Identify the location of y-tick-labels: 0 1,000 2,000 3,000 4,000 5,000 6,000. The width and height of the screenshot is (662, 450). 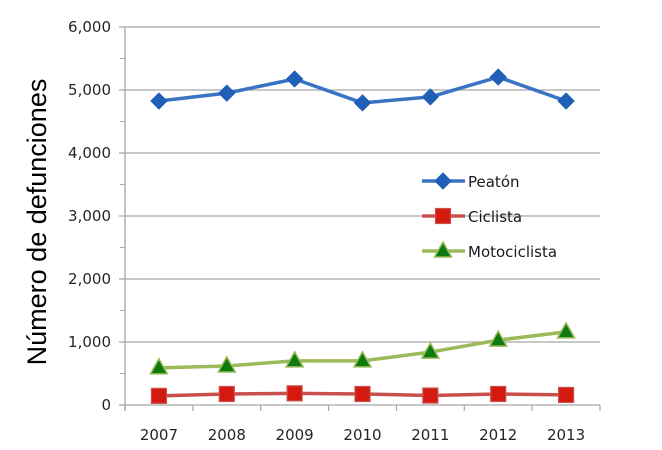
(89, 216).